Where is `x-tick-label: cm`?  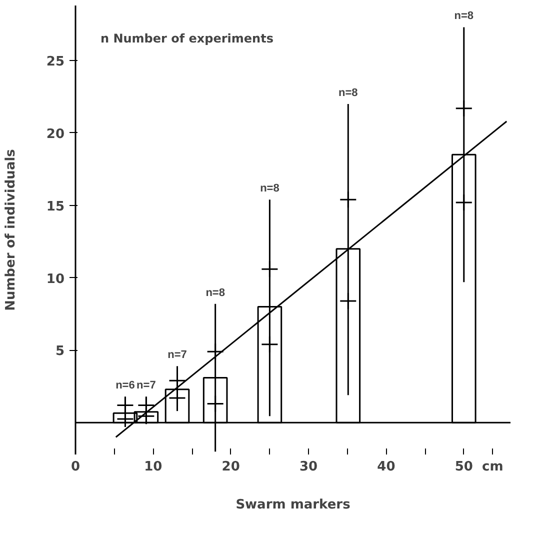 x-tick-label: cm is located at coordinates (493, 467).